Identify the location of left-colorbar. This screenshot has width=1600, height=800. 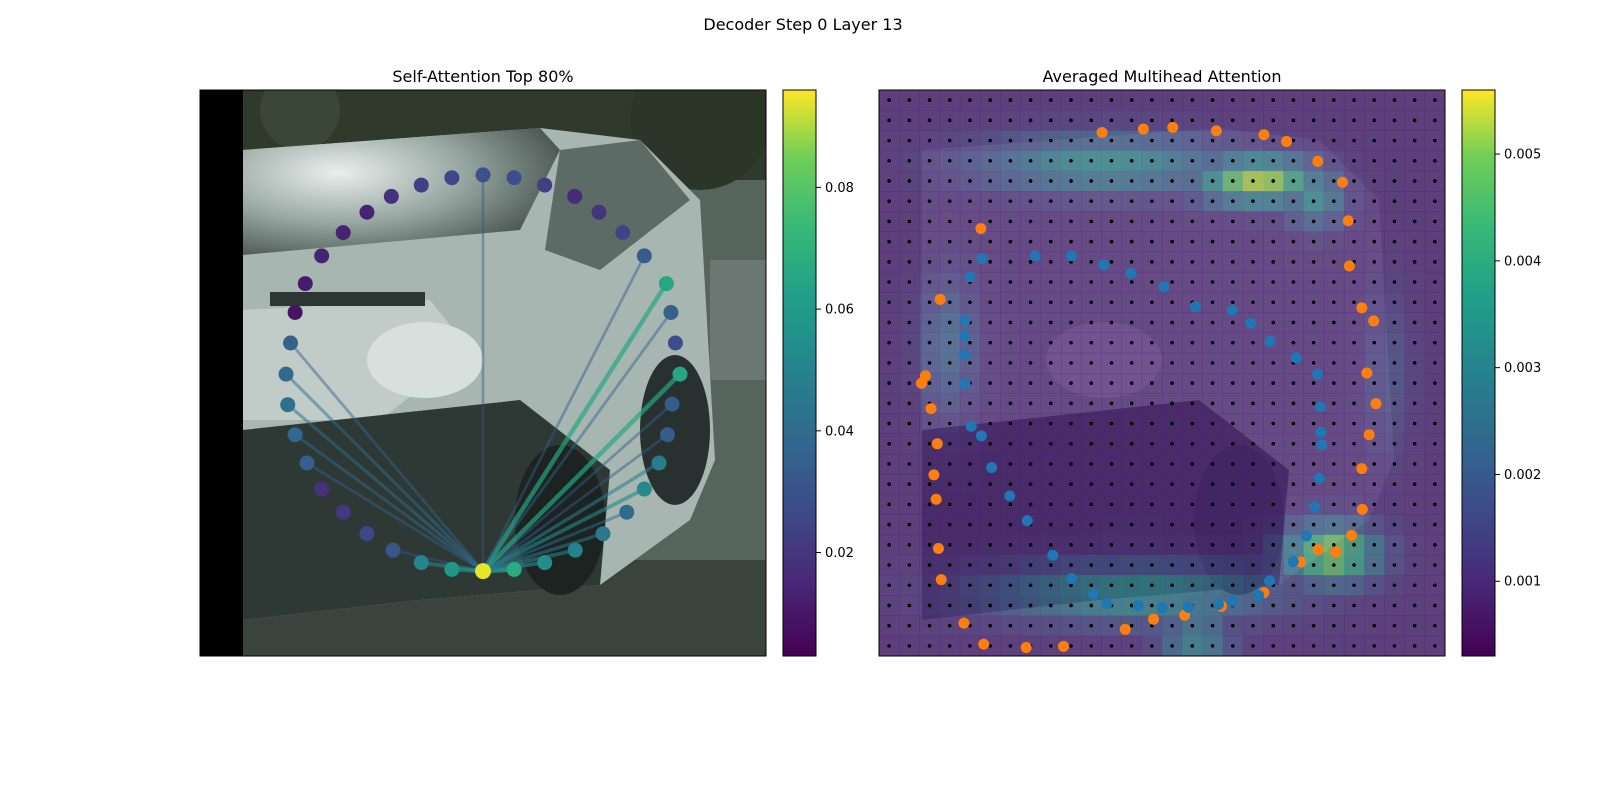
(799, 373).